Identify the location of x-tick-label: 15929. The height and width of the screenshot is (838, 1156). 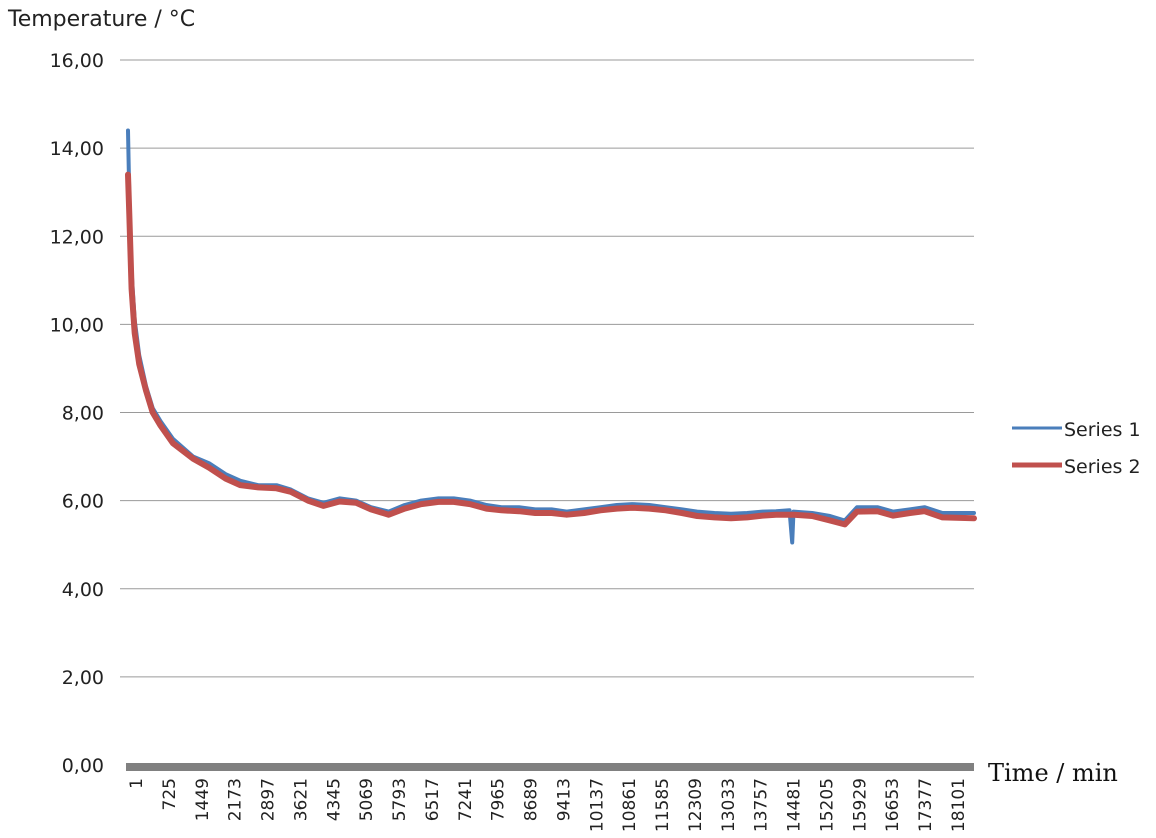
(860, 805).